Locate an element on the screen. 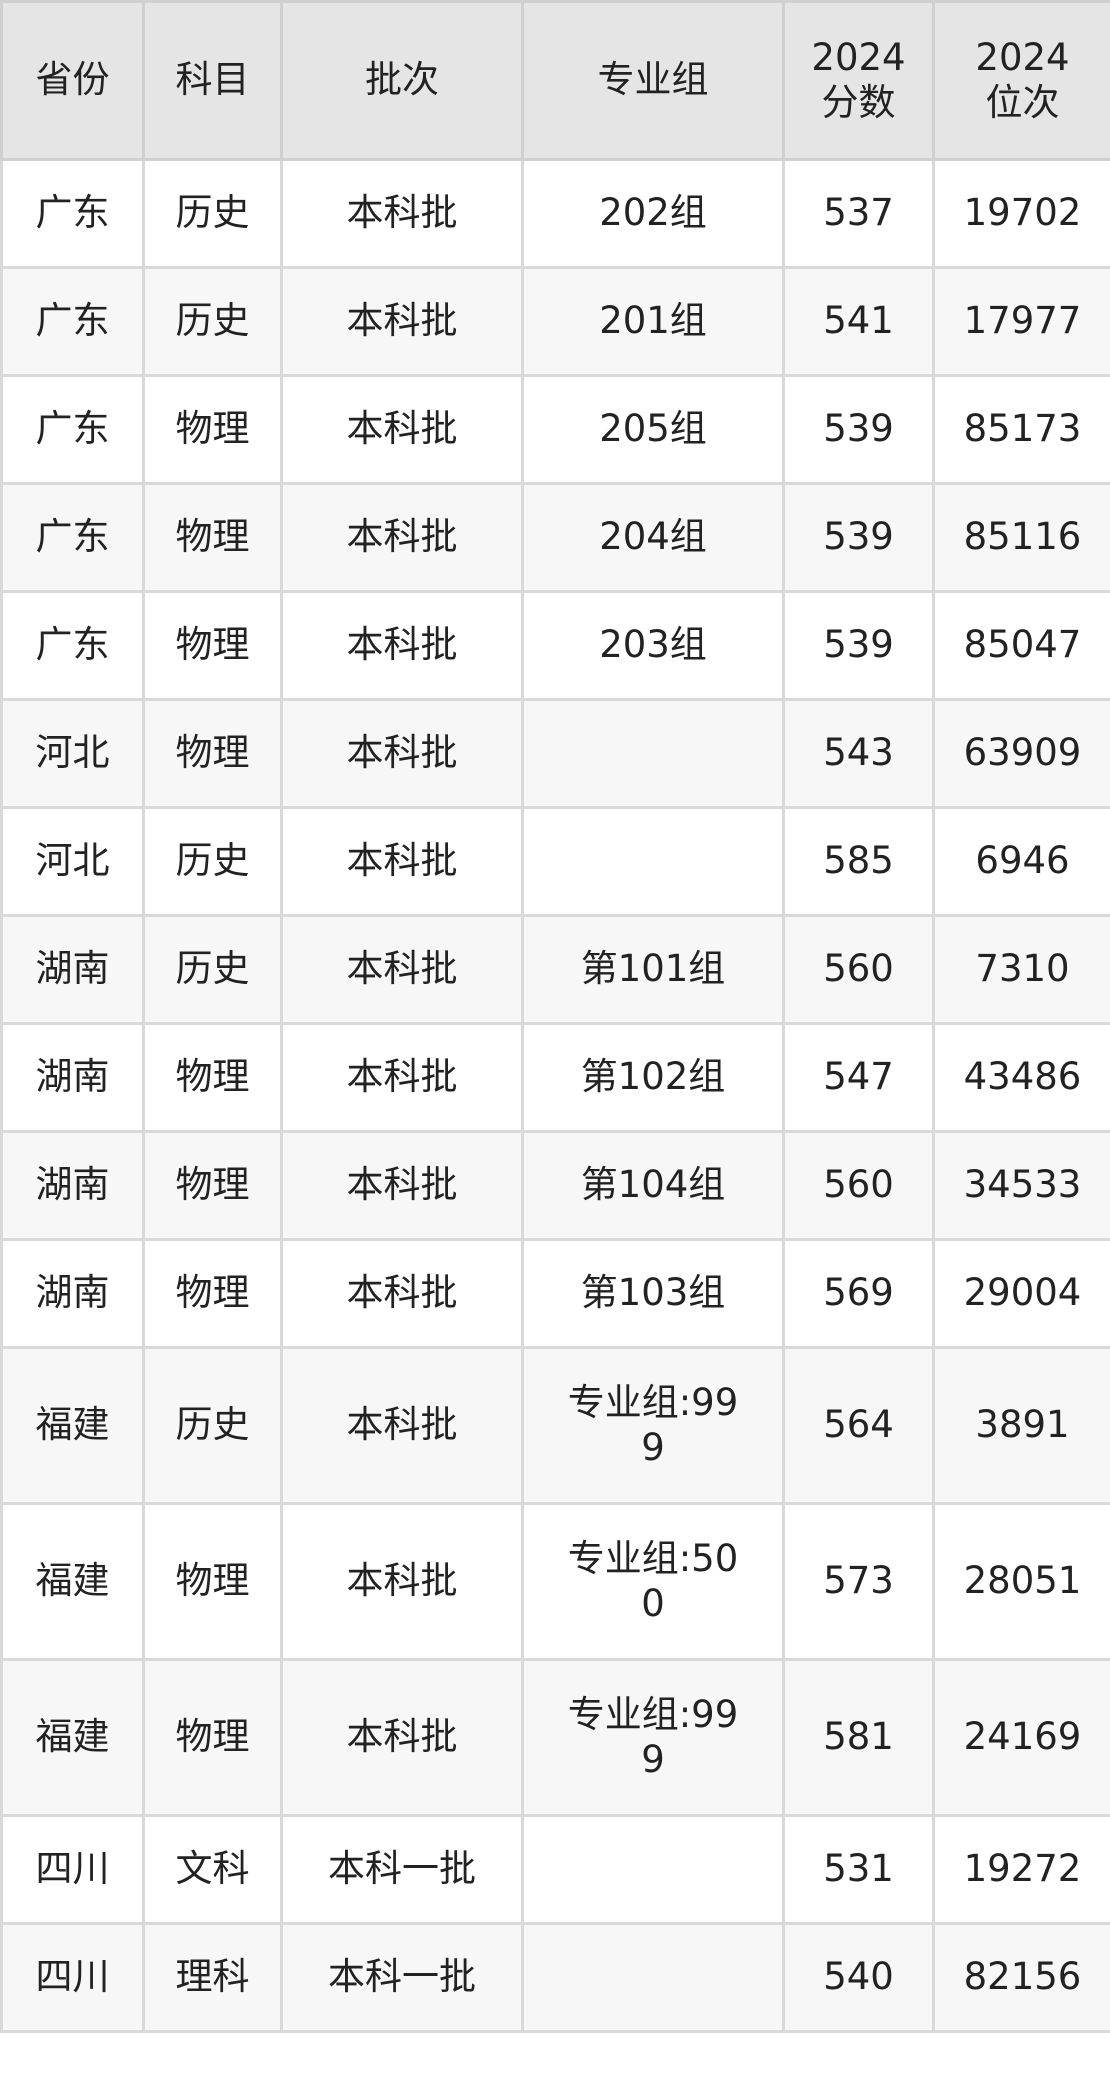 This screenshot has height=2082, width=1110. cell-rank: 85173 is located at coordinates (1021, 429).